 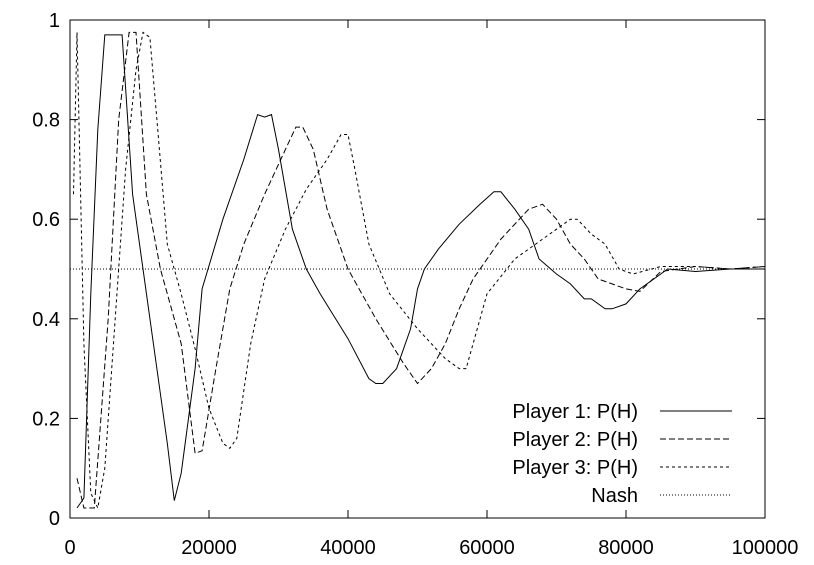 What do you see at coordinates (46, 121) in the screenshot?
I see `y-tick-label: 0.8` at bounding box center [46, 121].